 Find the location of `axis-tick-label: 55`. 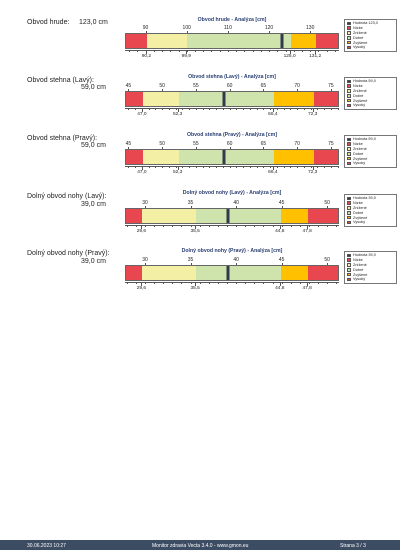

axis-tick-label: 55 is located at coordinates (196, 86).